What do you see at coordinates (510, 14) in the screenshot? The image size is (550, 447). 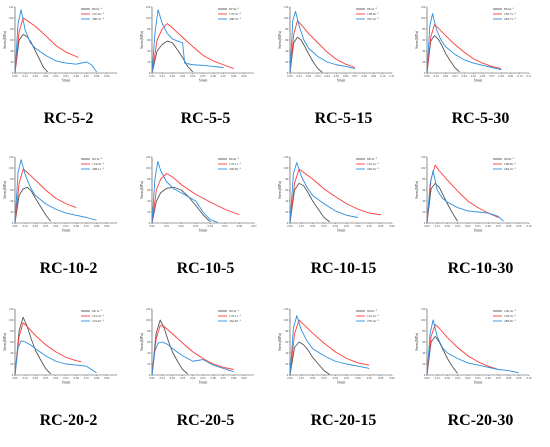 I see `legend-entry: 185.7s⁻¹` at bounding box center [510, 14].